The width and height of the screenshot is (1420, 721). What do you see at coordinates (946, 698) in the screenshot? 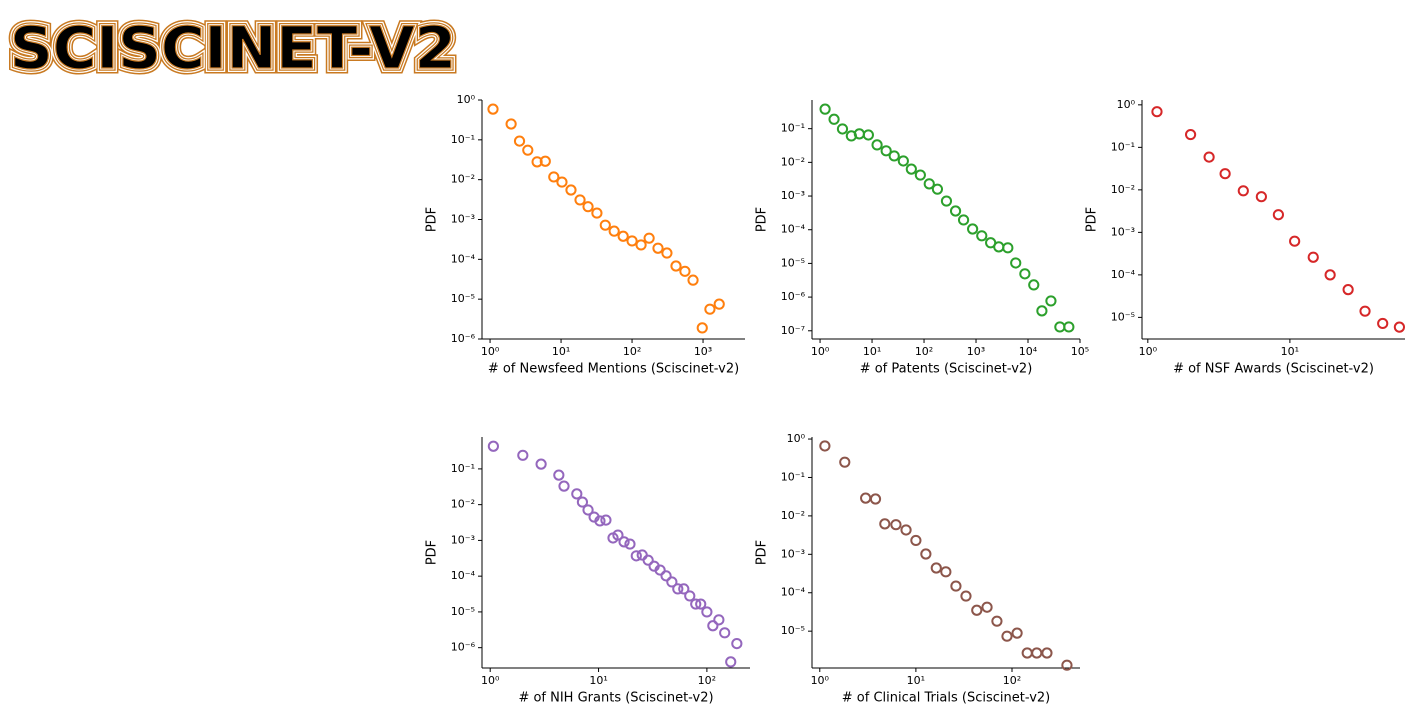
I see `x-axis-label: # of Clinical Trials (Sciscinet-v2)` at bounding box center [946, 698].